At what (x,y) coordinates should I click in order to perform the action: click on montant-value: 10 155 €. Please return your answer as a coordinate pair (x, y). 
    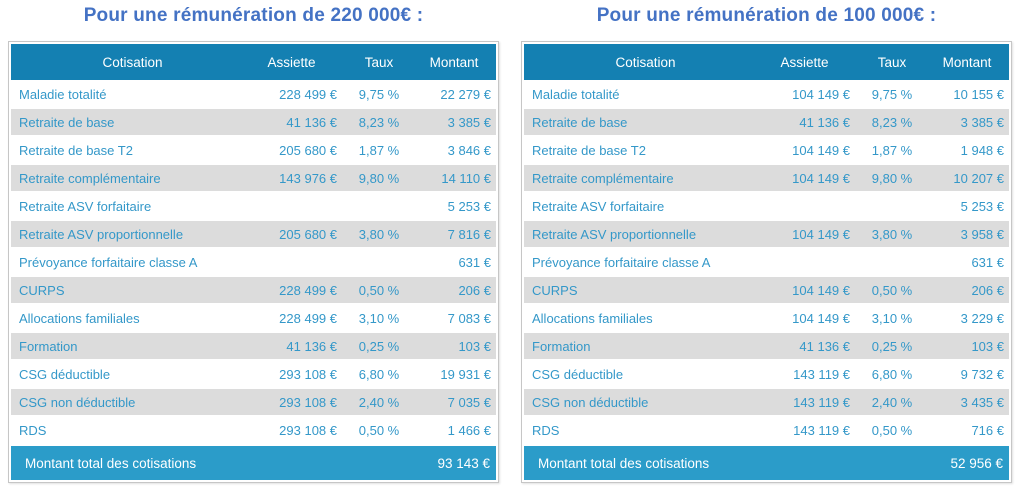
    Looking at the image, I should click on (978, 94).